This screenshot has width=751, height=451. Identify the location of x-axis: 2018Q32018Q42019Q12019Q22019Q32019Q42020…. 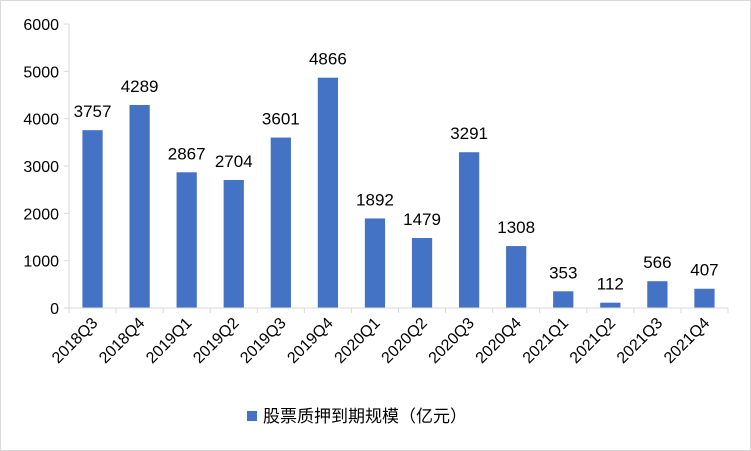
(389, 337).